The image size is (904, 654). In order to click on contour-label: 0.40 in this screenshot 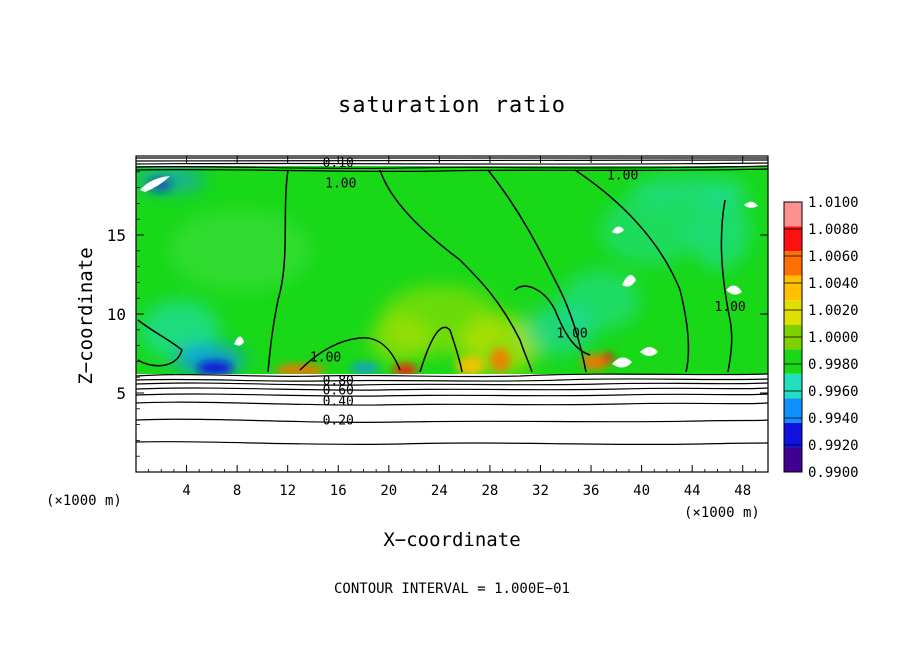, I will do `click(338, 402)`.